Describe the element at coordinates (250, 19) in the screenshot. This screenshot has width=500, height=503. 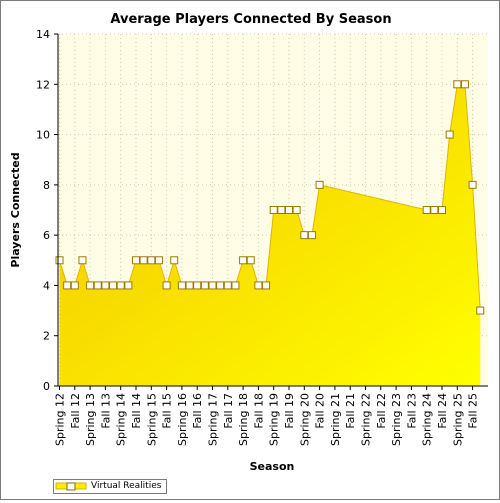
I see `chart-title: Average Players Connected By Season` at that location.